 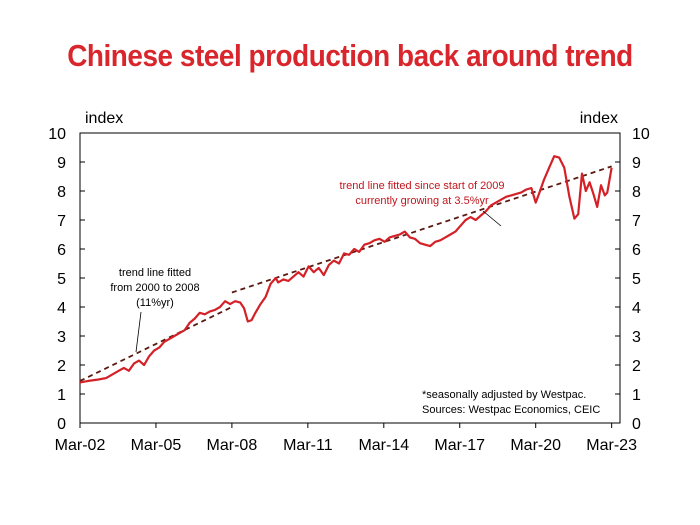 What do you see at coordinates (636, 366) in the screenshot?
I see `y-tick-label-right-2: 2` at bounding box center [636, 366].